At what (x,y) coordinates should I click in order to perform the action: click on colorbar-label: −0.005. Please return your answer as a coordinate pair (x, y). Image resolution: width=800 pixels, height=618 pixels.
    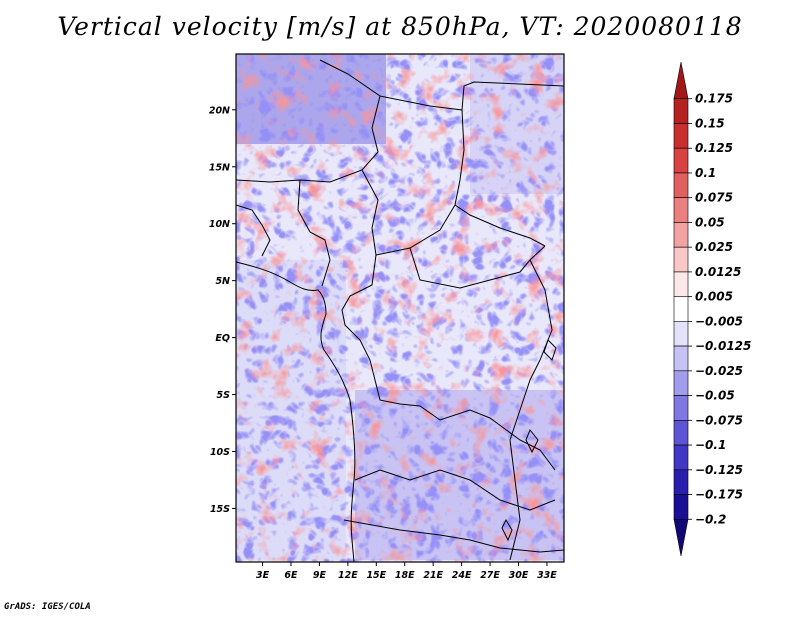
    Looking at the image, I should click on (719, 321).